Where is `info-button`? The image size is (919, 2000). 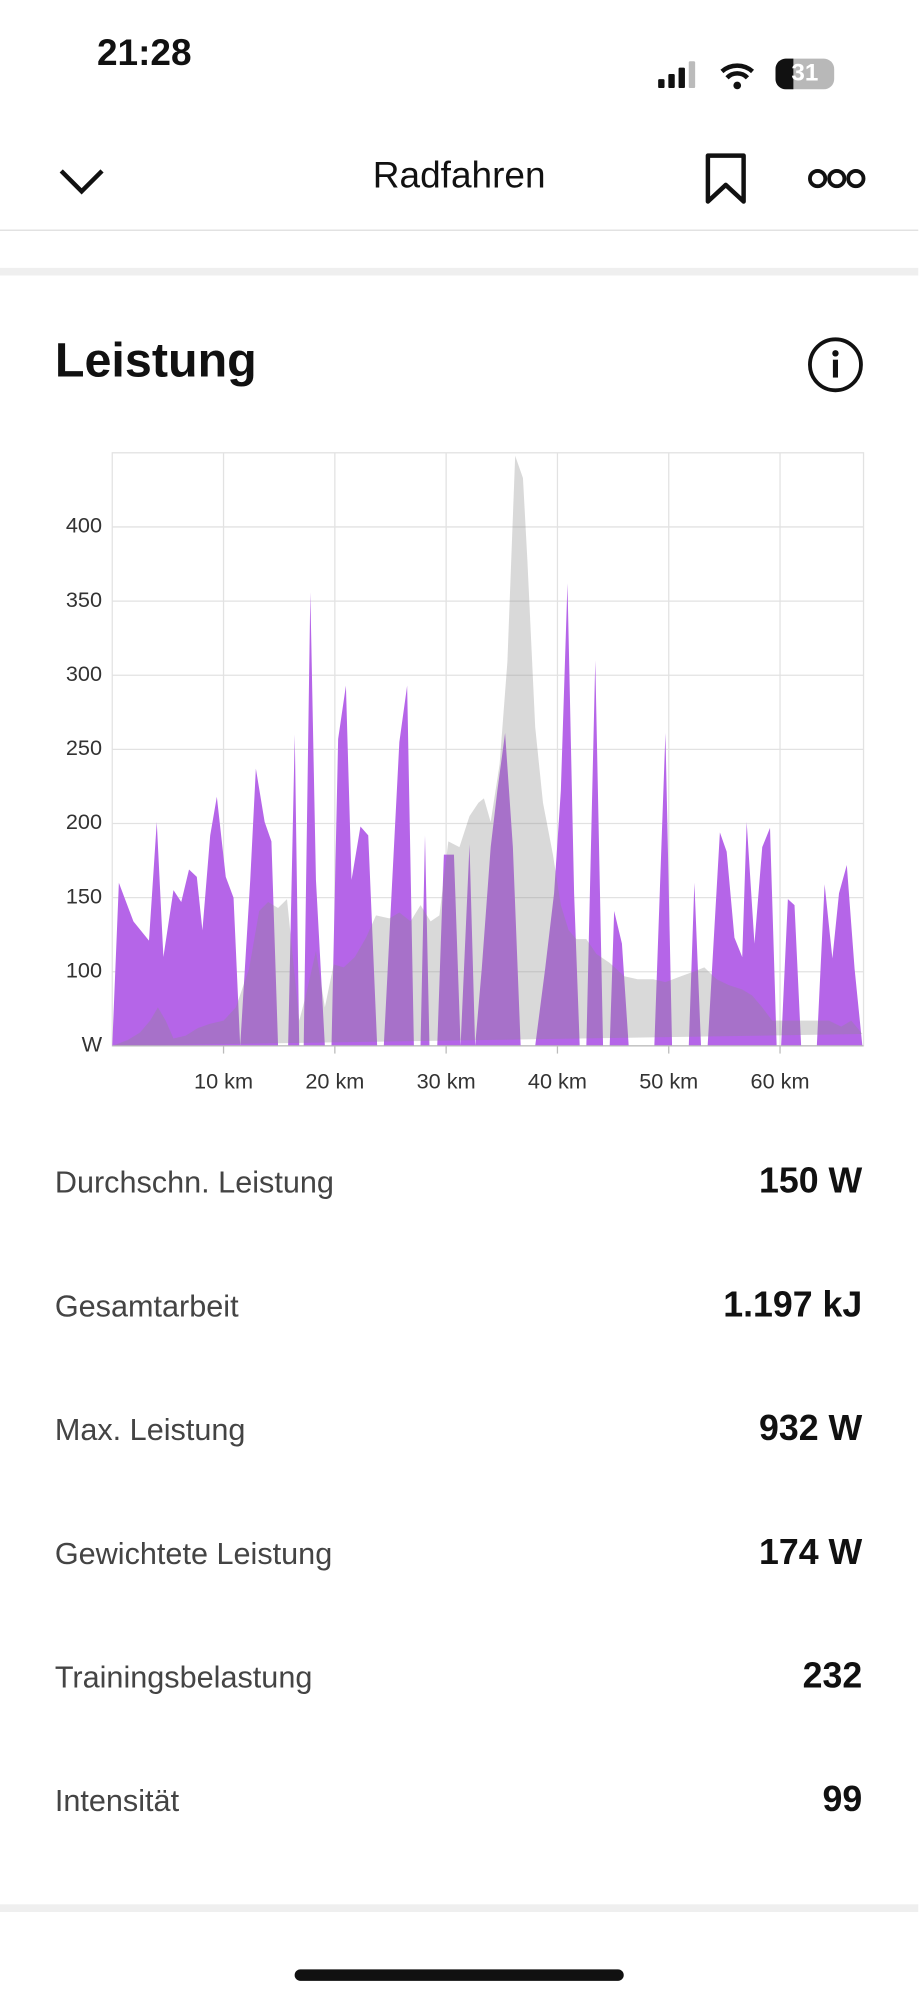 info-button is located at coordinates (835, 364).